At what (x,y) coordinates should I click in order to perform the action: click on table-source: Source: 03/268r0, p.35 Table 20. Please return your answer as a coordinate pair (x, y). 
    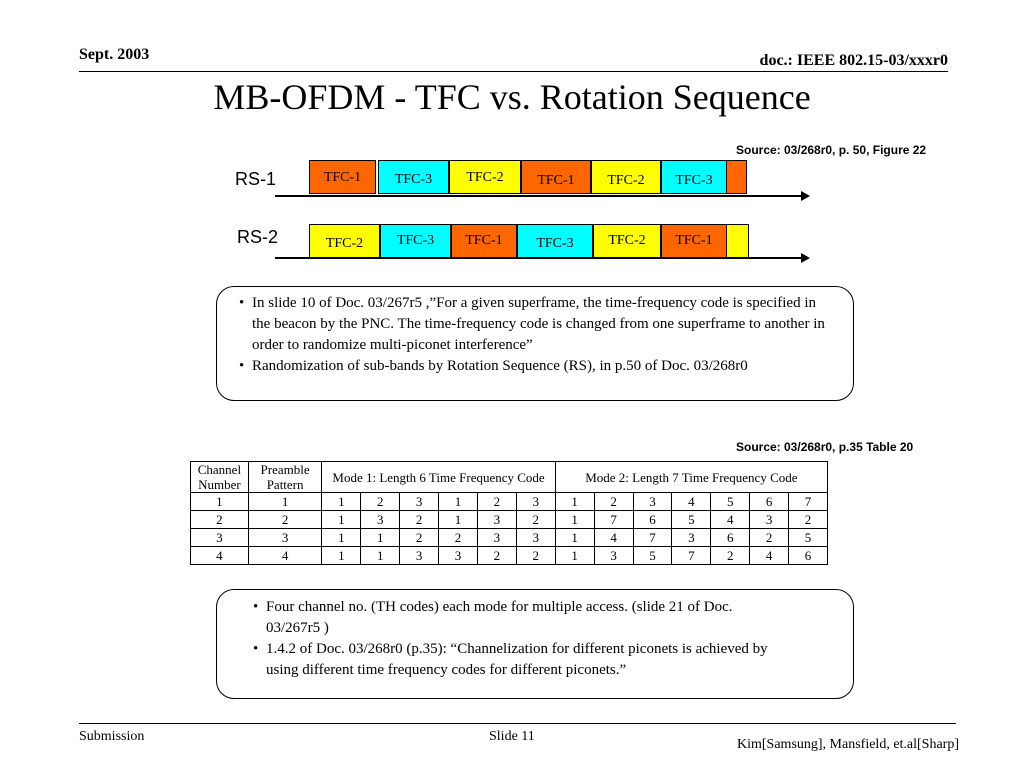
    Looking at the image, I should click on (825, 447).